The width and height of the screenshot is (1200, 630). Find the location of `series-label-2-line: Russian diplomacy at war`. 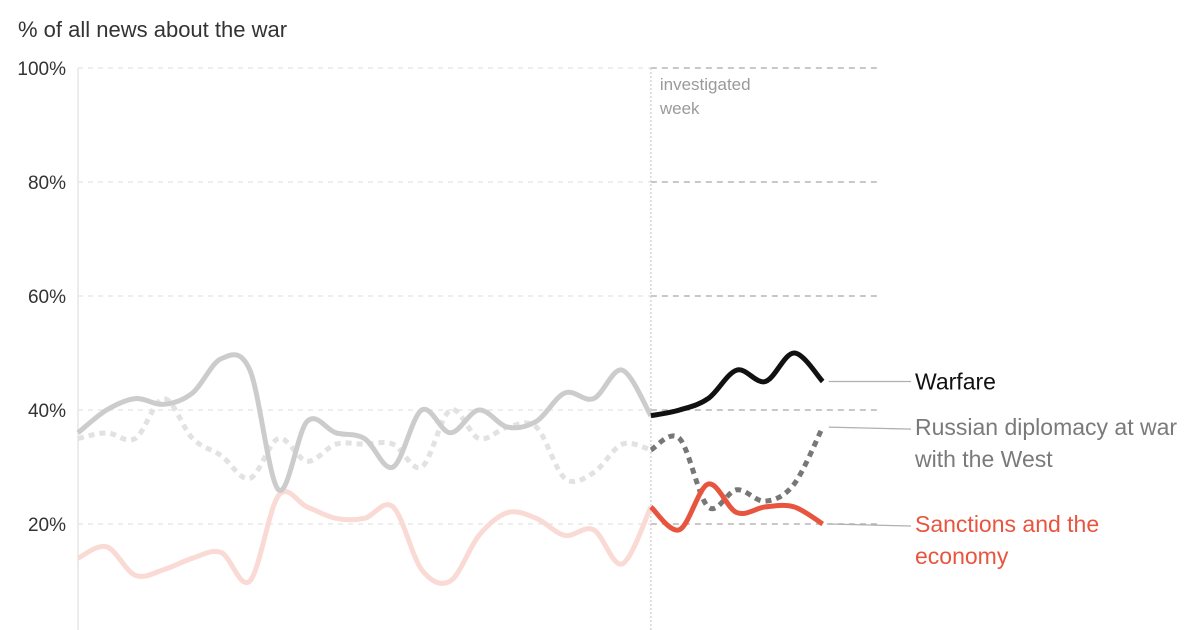

series-label-2-line: Russian diplomacy at war is located at coordinates (1046, 427).